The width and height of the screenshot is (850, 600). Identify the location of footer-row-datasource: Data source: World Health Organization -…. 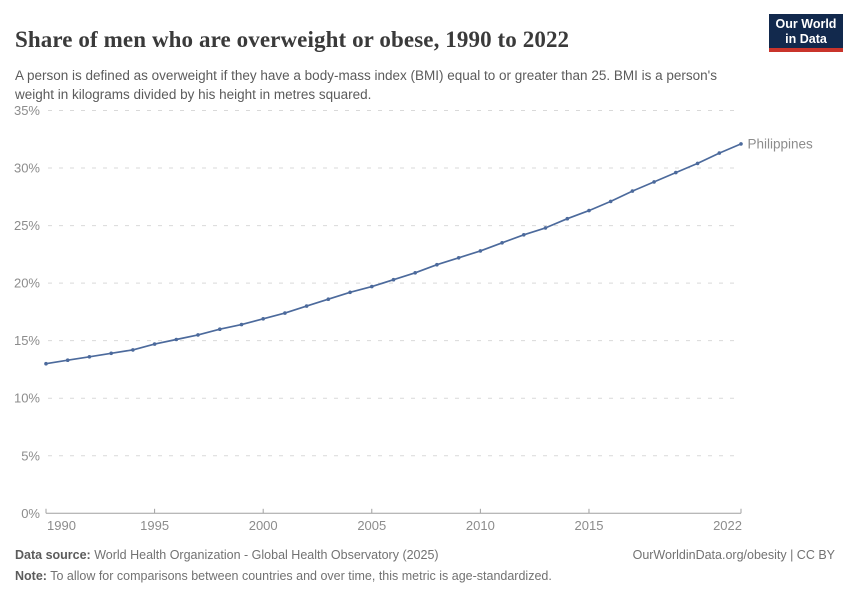
(425, 555).